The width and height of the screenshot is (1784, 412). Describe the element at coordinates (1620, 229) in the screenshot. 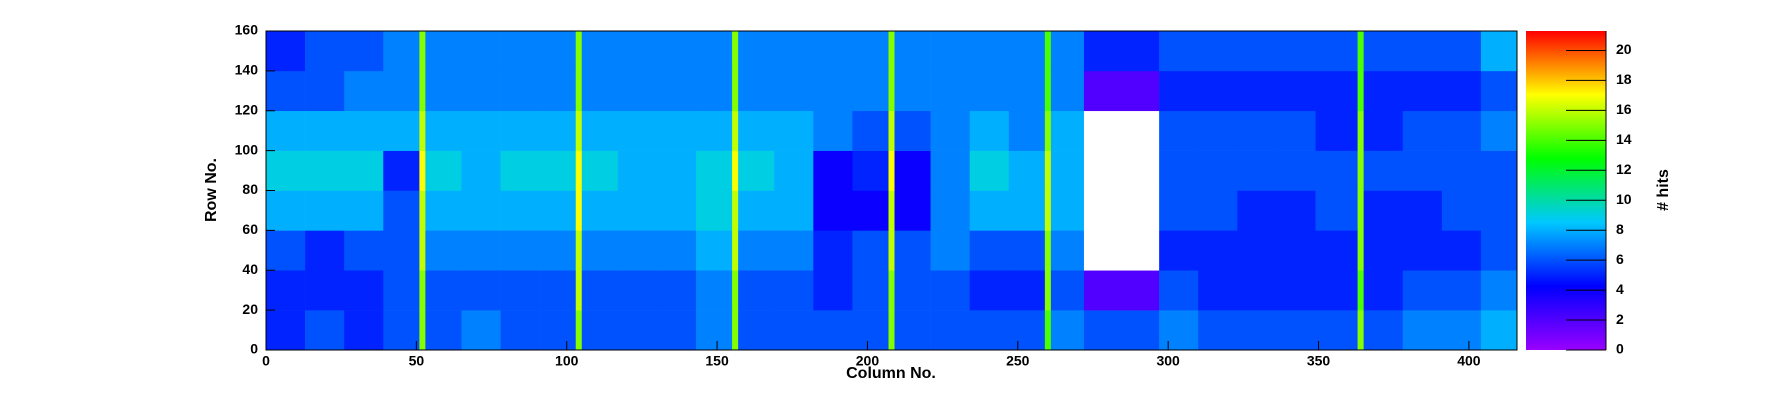

I see `z-tick-label: 8` at that location.